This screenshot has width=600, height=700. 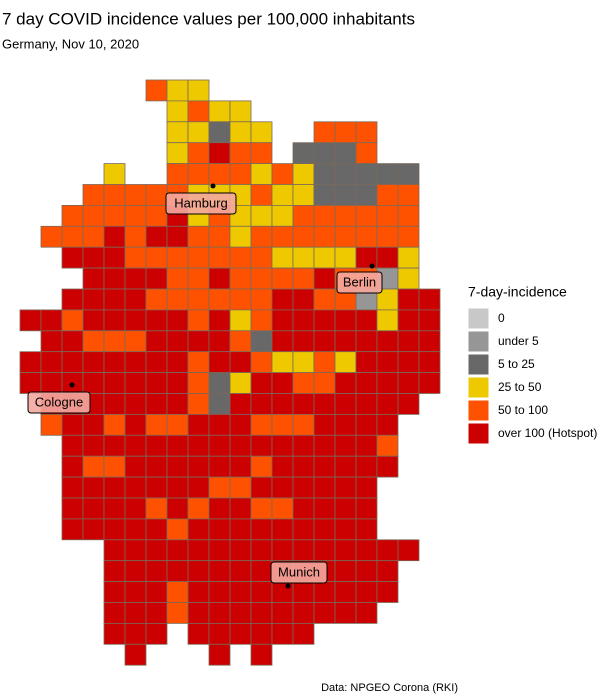 I want to click on city-label: Hamburg, so click(x=200, y=202).